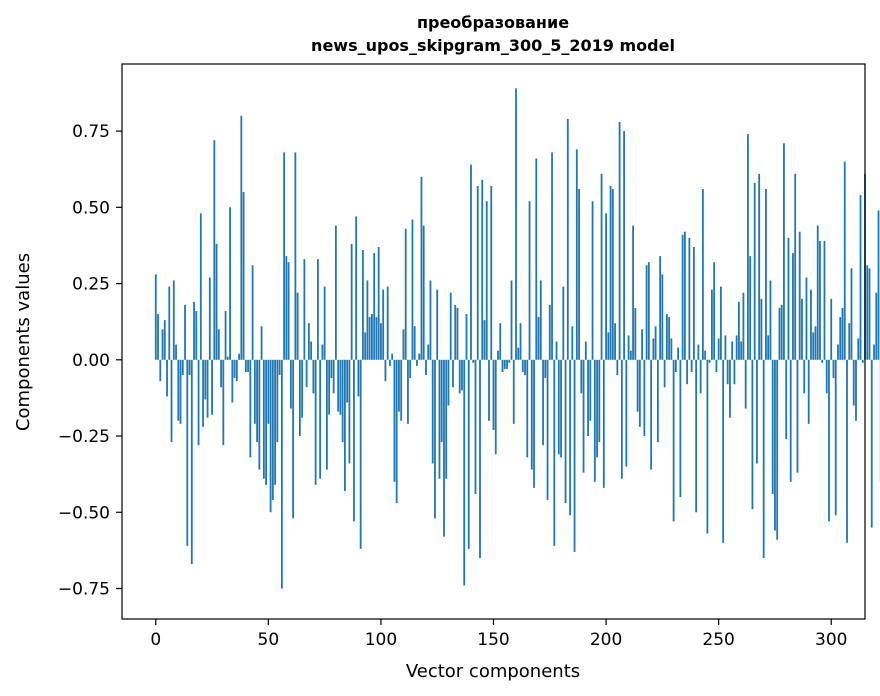 The image size is (880, 696). Describe the element at coordinates (831, 640) in the screenshot. I see `x-tick-label: 300` at that location.